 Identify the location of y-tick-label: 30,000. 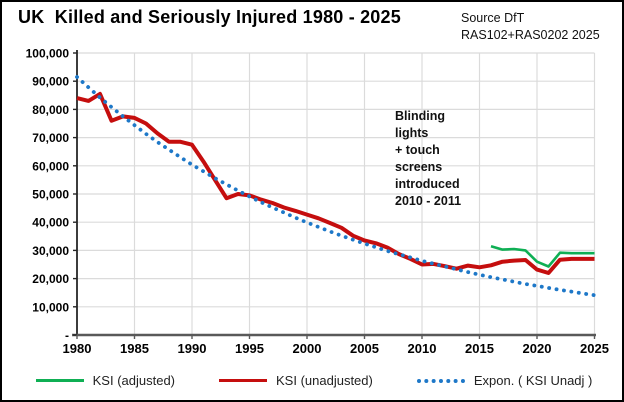
(50, 251).